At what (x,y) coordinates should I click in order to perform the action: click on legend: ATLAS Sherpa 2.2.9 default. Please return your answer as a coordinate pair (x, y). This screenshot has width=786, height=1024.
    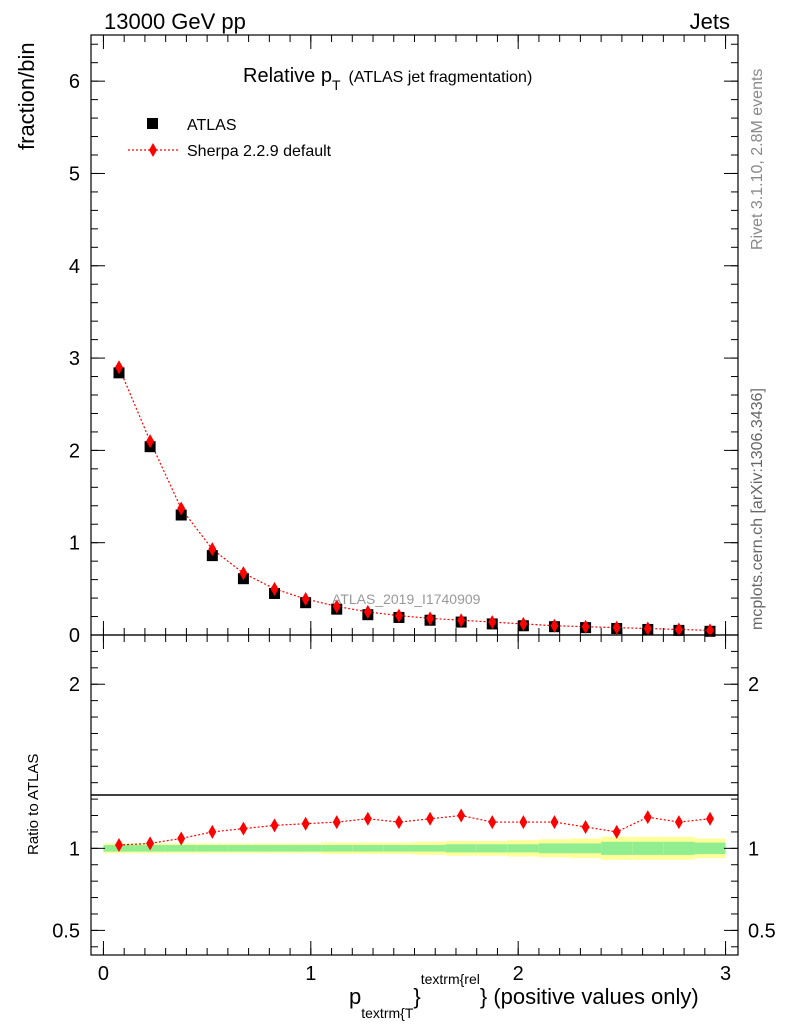
    Looking at the image, I should click on (230, 138).